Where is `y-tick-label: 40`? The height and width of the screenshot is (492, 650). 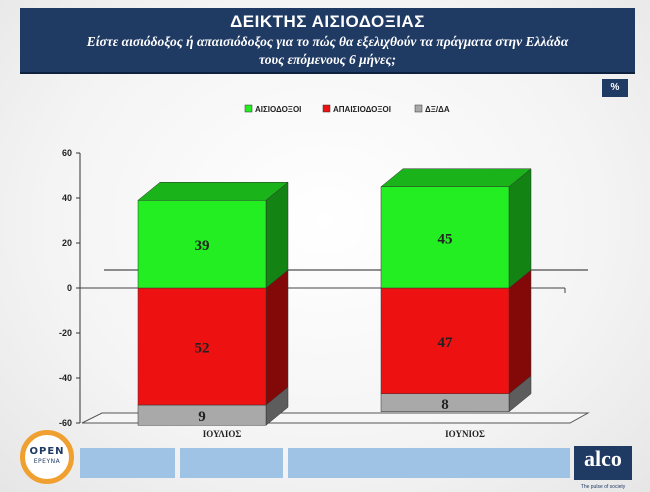
y-tick-label: 40 is located at coordinates (67, 198).